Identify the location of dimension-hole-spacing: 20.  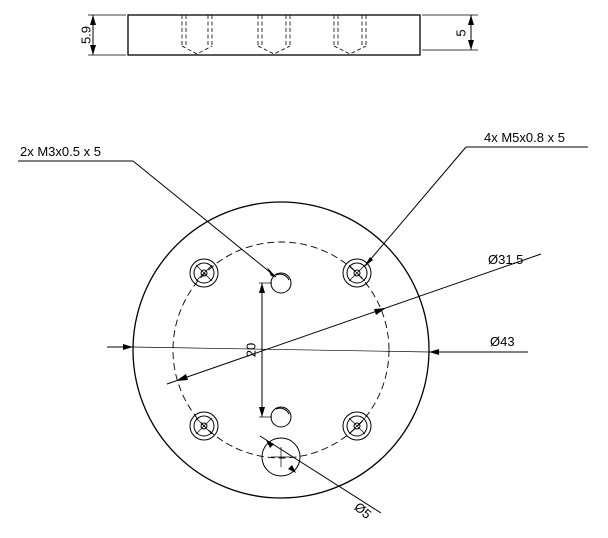
(257, 350).